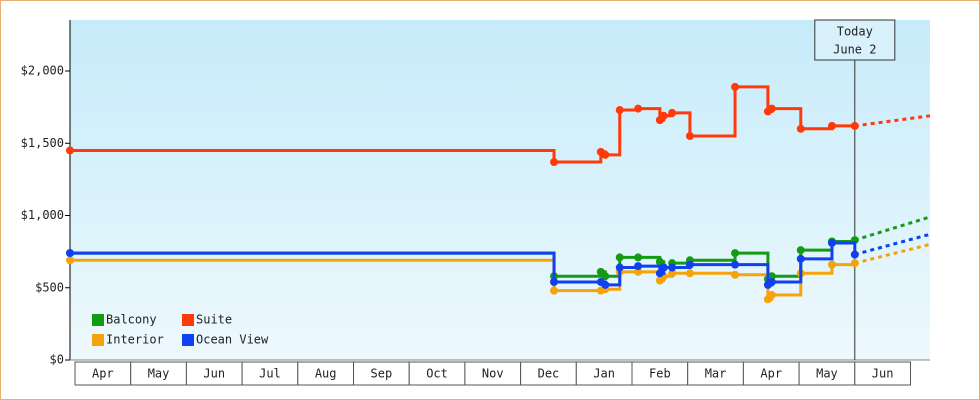 The height and width of the screenshot is (400, 980). Describe the element at coordinates (232, 340) in the screenshot. I see `legend-label: Ocean View` at that location.